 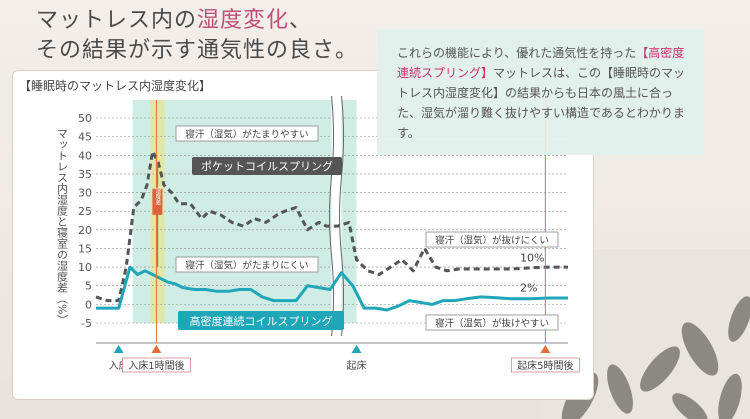 I want to click on x-marker-label: 入床1時間後, so click(x=156, y=365).